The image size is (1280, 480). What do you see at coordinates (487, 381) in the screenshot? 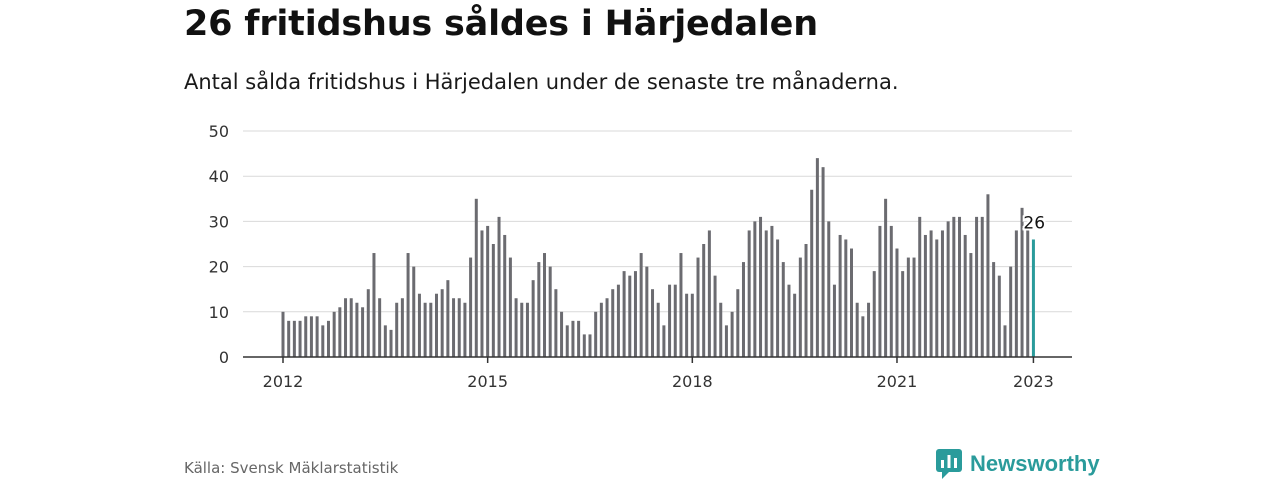
I see `x-tick-label: 2015` at bounding box center [487, 381].